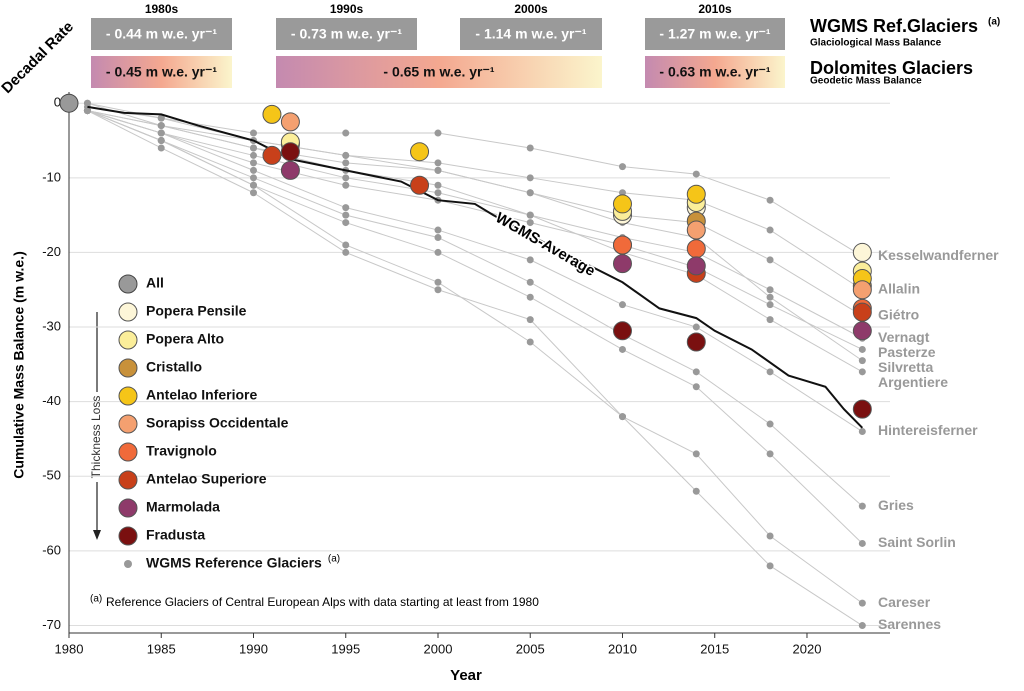 This screenshot has width=1024, height=691. I want to click on all-point, so click(69, 103).